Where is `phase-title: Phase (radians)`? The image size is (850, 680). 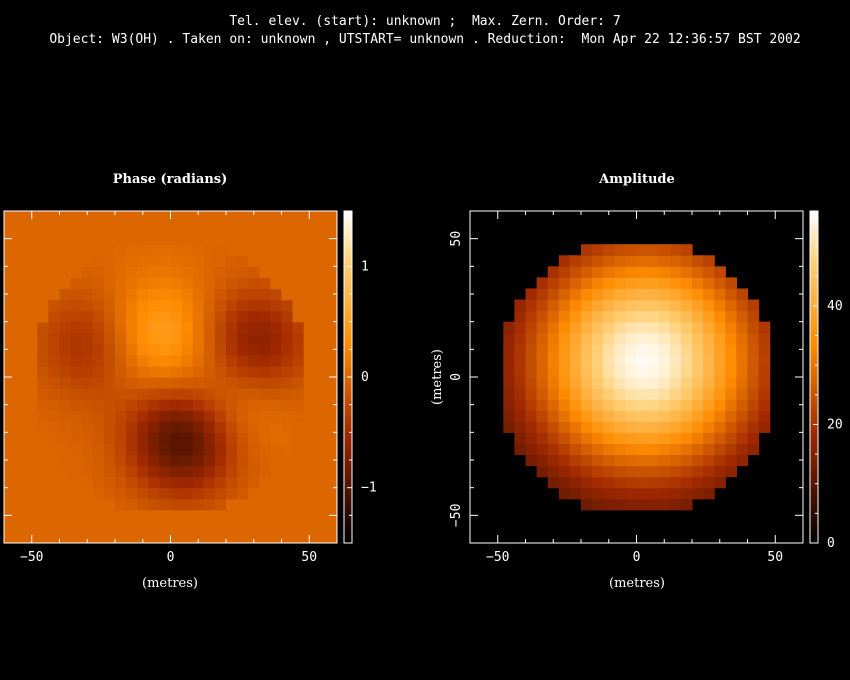 phase-title: Phase (radians) is located at coordinates (170, 179).